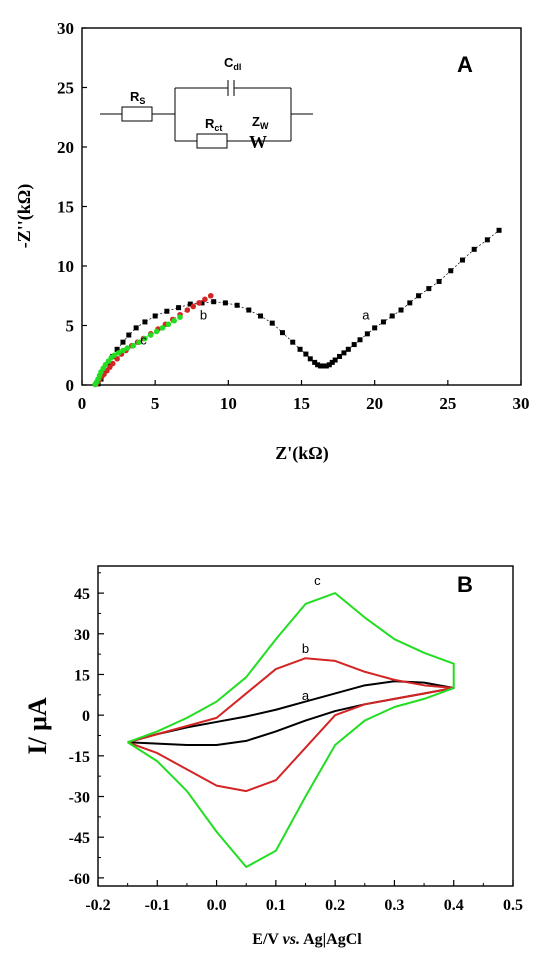  What do you see at coordinates (82, 635) in the screenshot?
I see `panel-b-y-tick-label: 30` at bounding box center [82, 635].